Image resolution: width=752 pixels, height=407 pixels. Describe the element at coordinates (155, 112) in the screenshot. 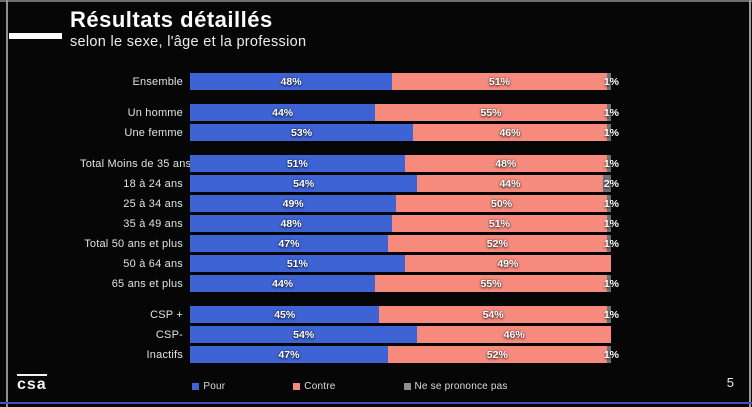

I see `row-label: Un homme` at that location.